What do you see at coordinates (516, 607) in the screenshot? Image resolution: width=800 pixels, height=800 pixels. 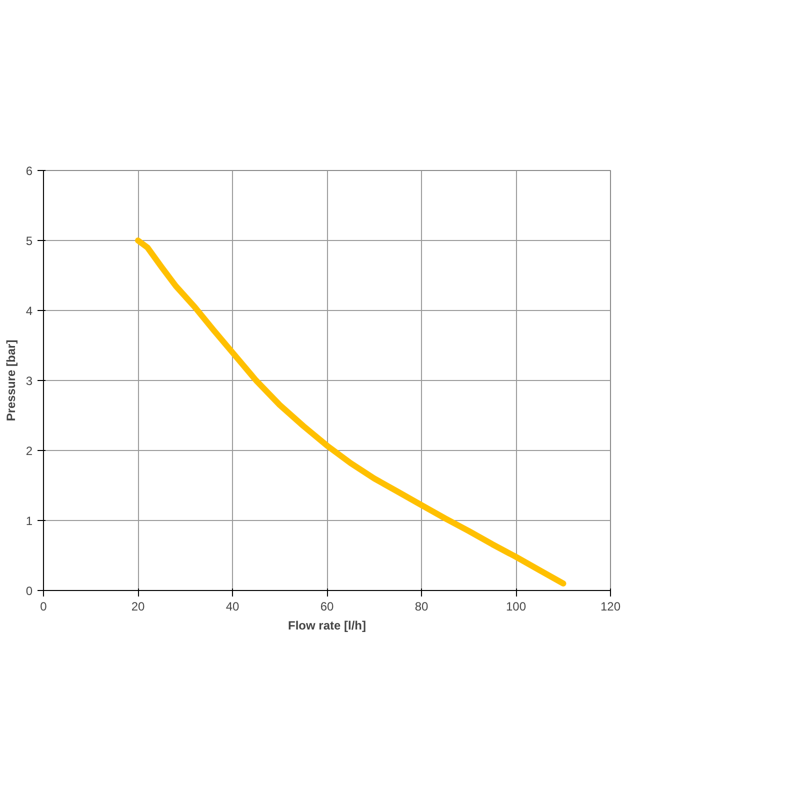 I see `x-tick-label: 100` at bounding box center [516, 607].